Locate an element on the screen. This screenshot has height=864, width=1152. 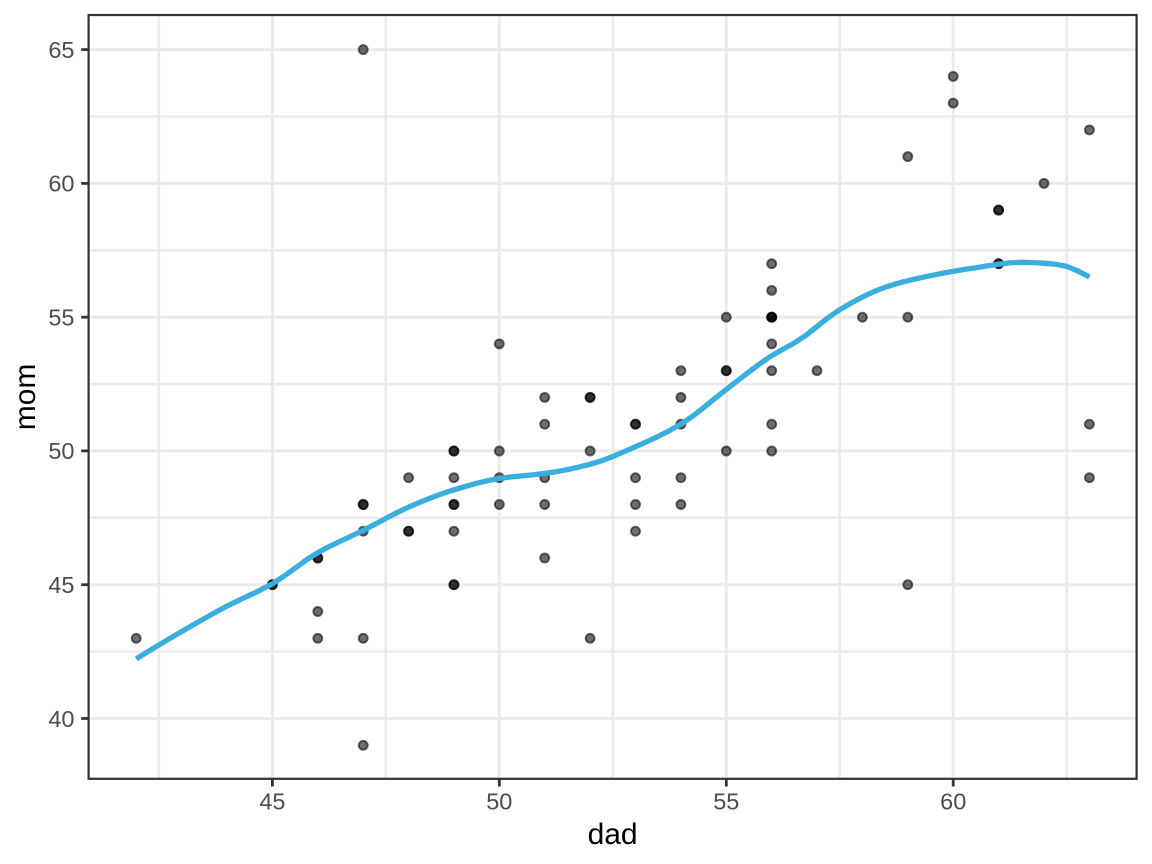
svg-text: mom is located at coordinates (25, 397).